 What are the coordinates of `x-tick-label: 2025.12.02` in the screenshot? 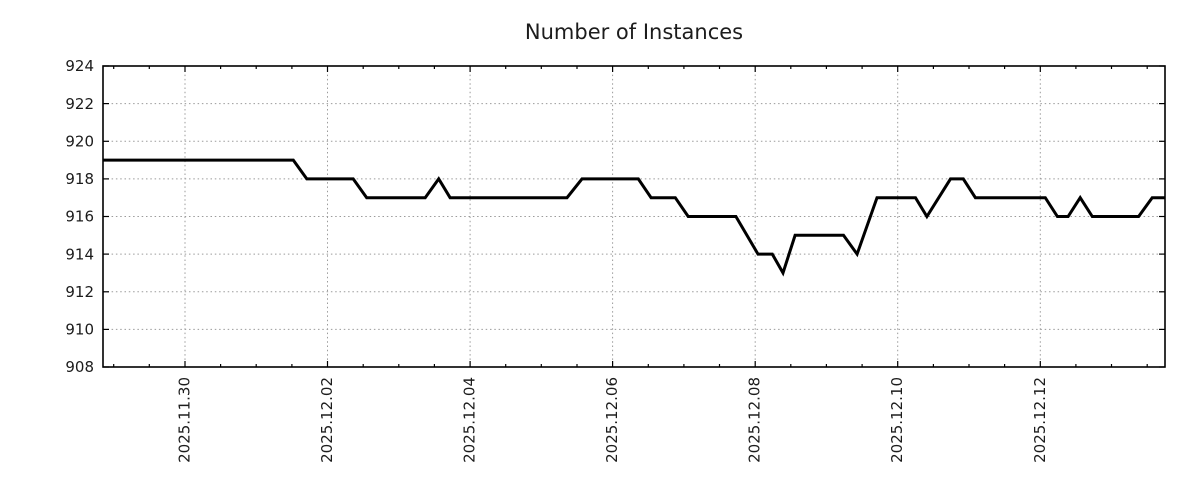 It's located at (327, 420).